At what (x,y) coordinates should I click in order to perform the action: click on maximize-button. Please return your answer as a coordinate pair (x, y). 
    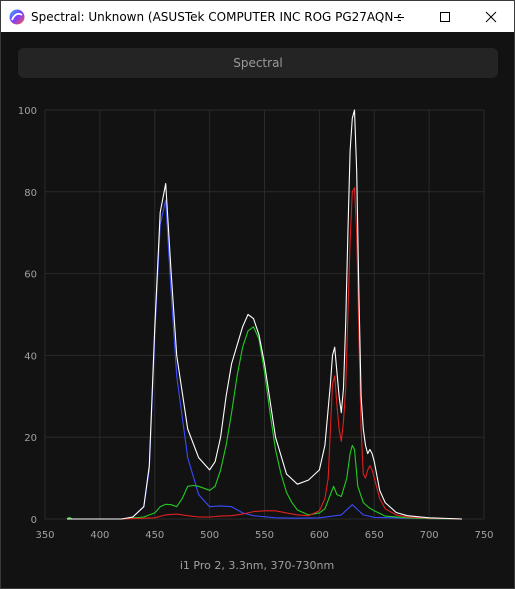
    Looking at the image, I should click on (445, 16).